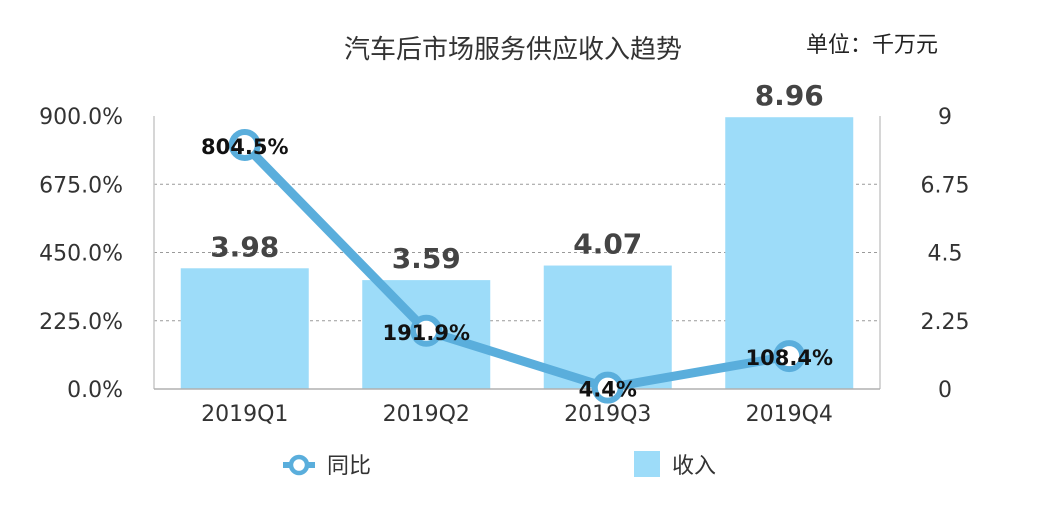  I want to click on line-value-label: 108.4%, so click(789, 358).